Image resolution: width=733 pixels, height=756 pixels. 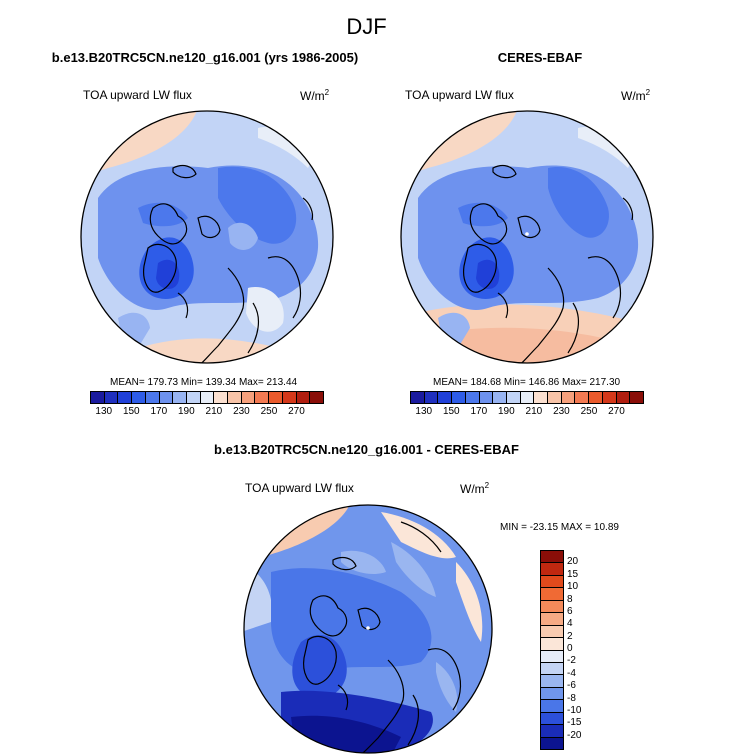 I want to click on panel-3-polar-map, so click(x=368, y=629).